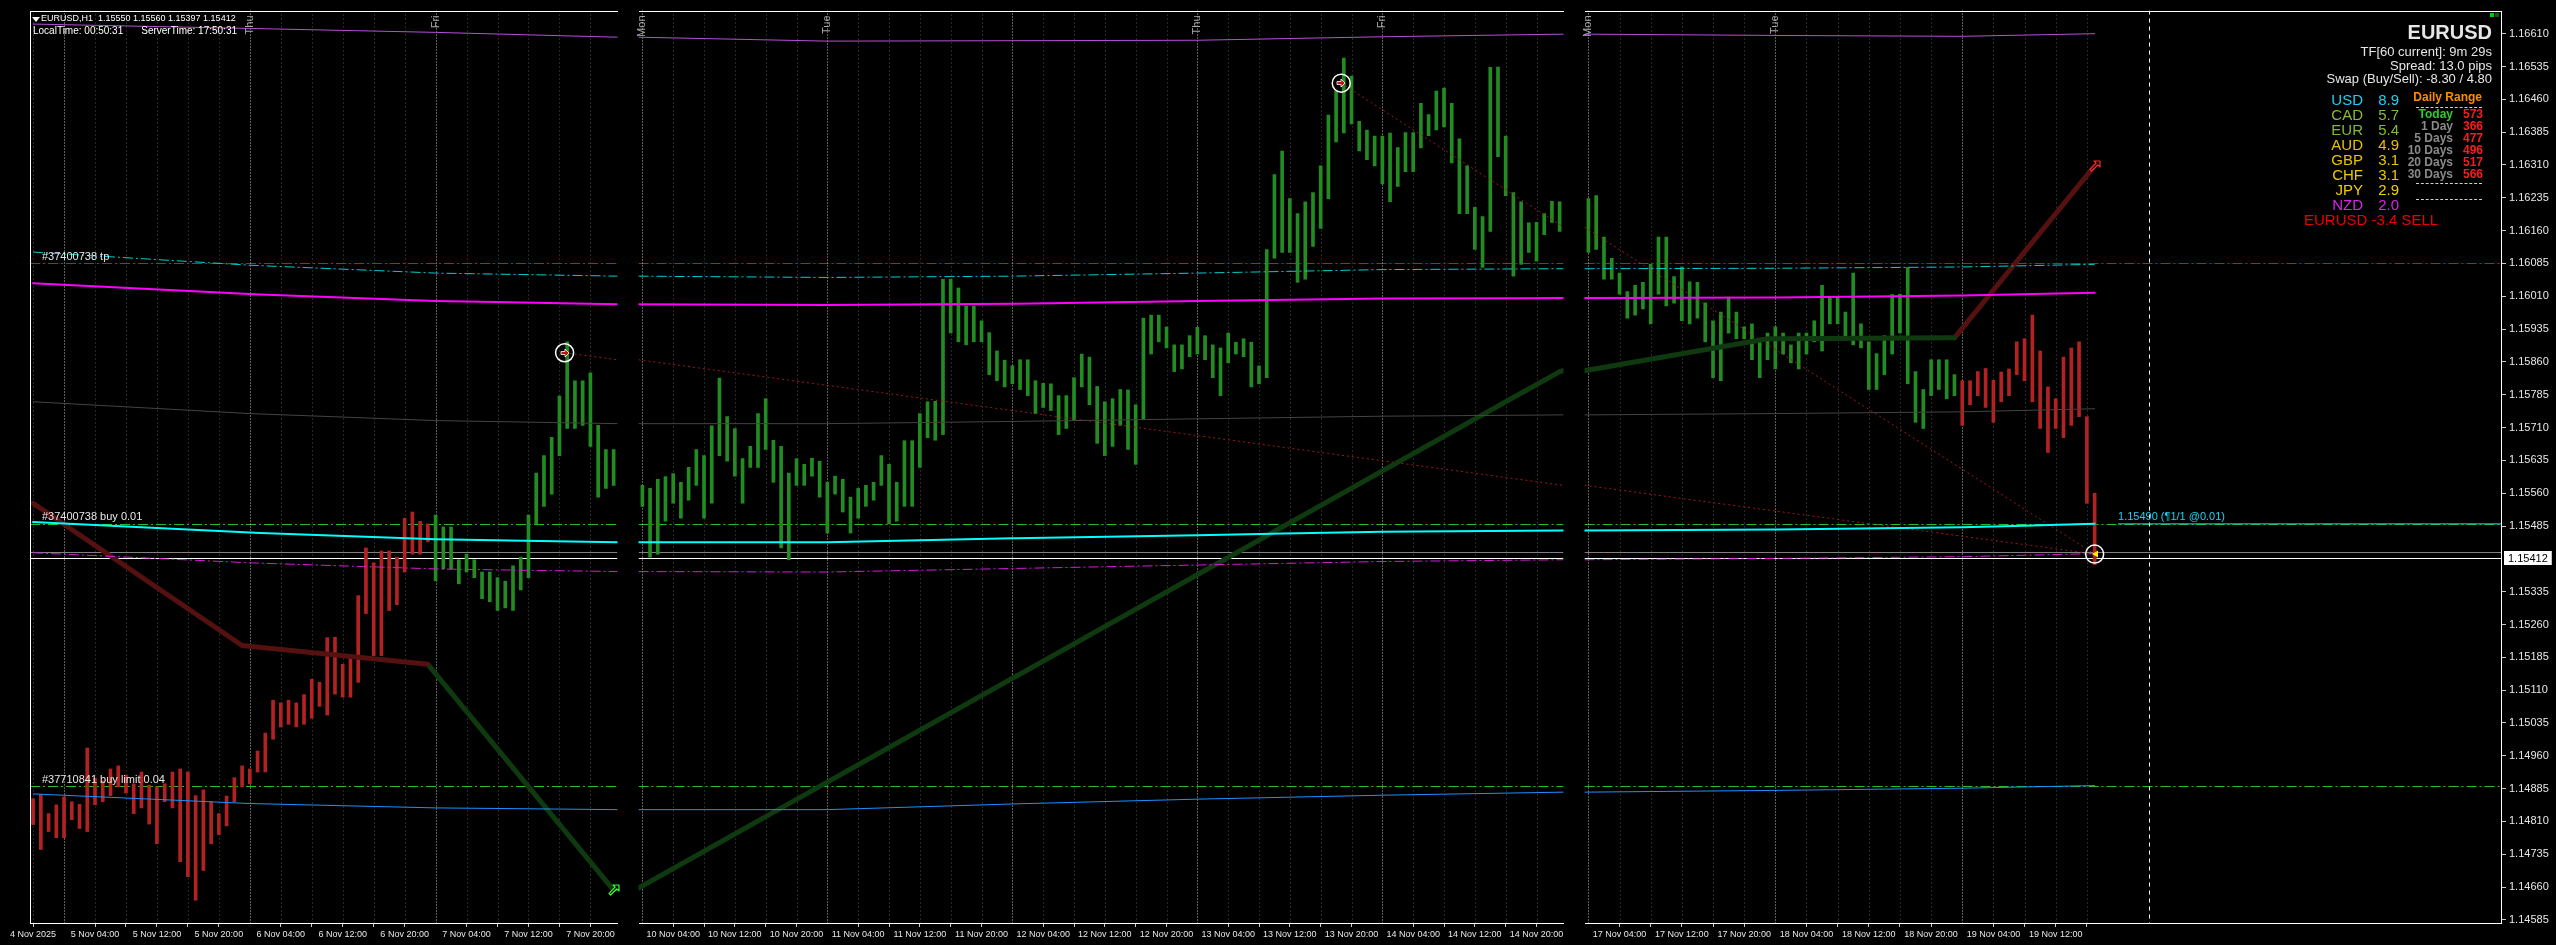 This screenshot has width=2556, height=945. I want to click on ref-line-label: #37400738 buy 0.01, so click(92, 516).